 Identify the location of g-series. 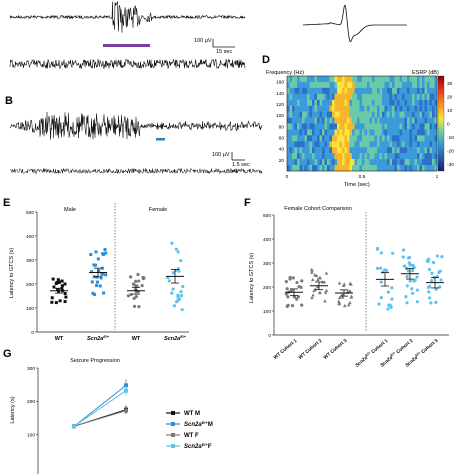
(100, 404).